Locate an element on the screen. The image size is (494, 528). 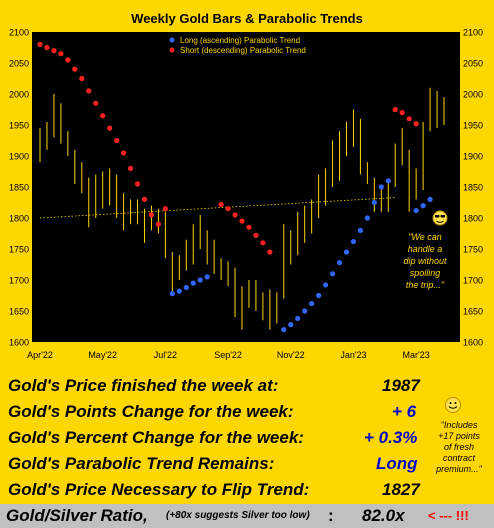
legend-label-long: Long (ascending) Parabolic Trend is located at coordinates (240, 40).